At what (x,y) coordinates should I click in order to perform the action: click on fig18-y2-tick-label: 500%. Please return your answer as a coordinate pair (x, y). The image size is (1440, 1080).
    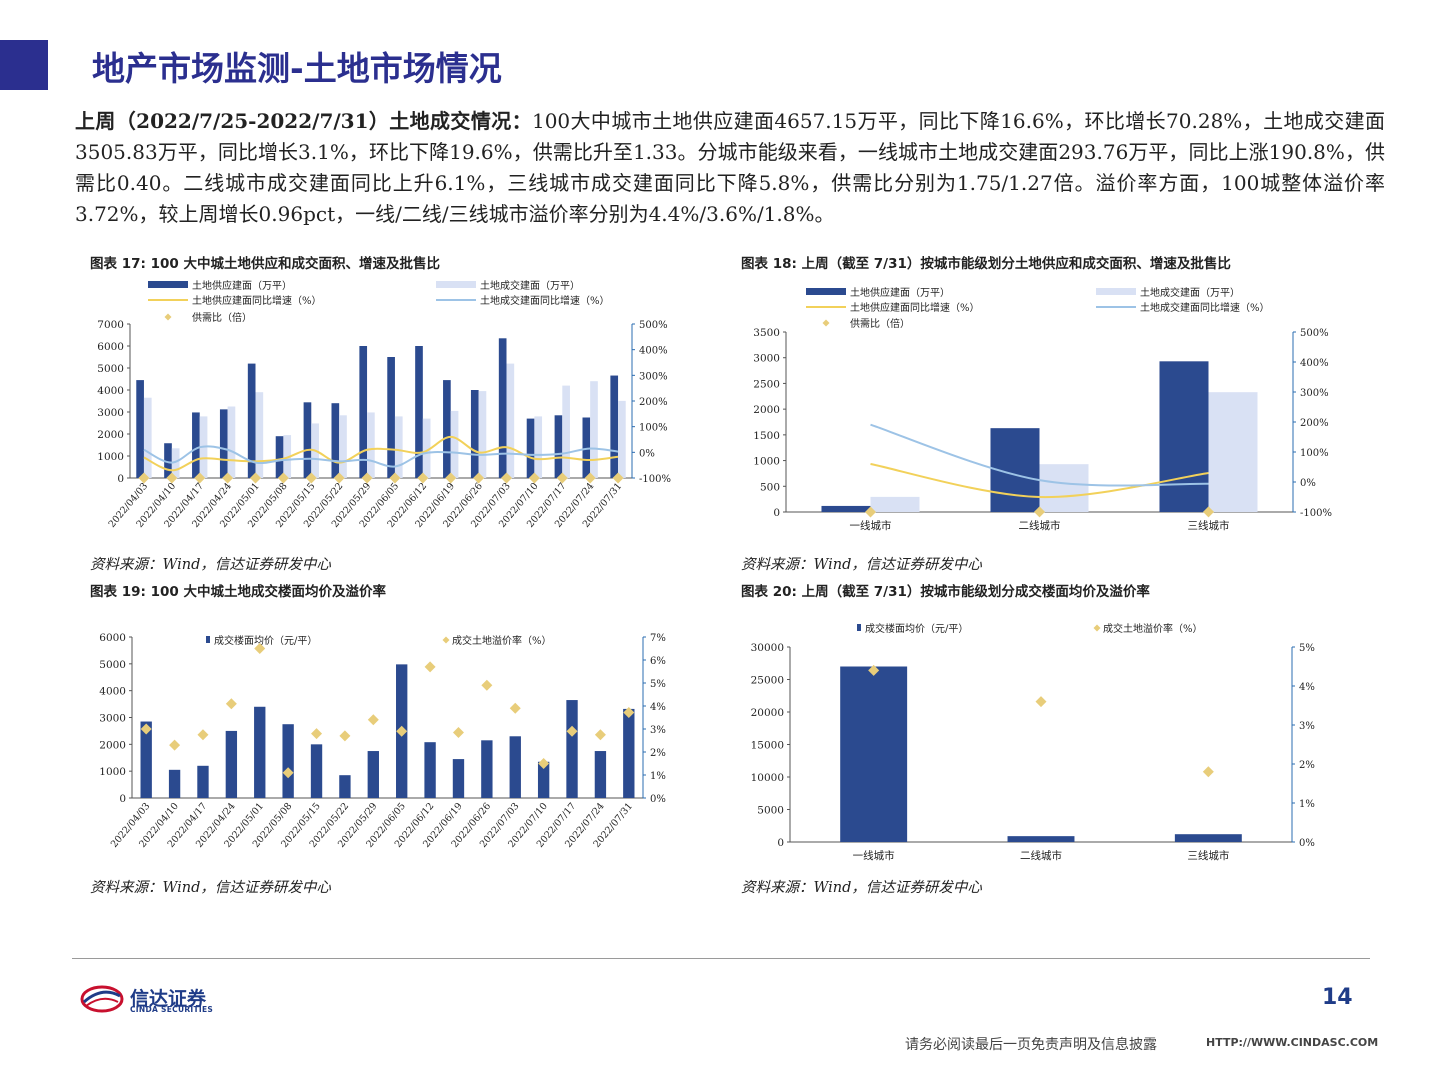
    Looking at the image, I should click on (1314, 333).